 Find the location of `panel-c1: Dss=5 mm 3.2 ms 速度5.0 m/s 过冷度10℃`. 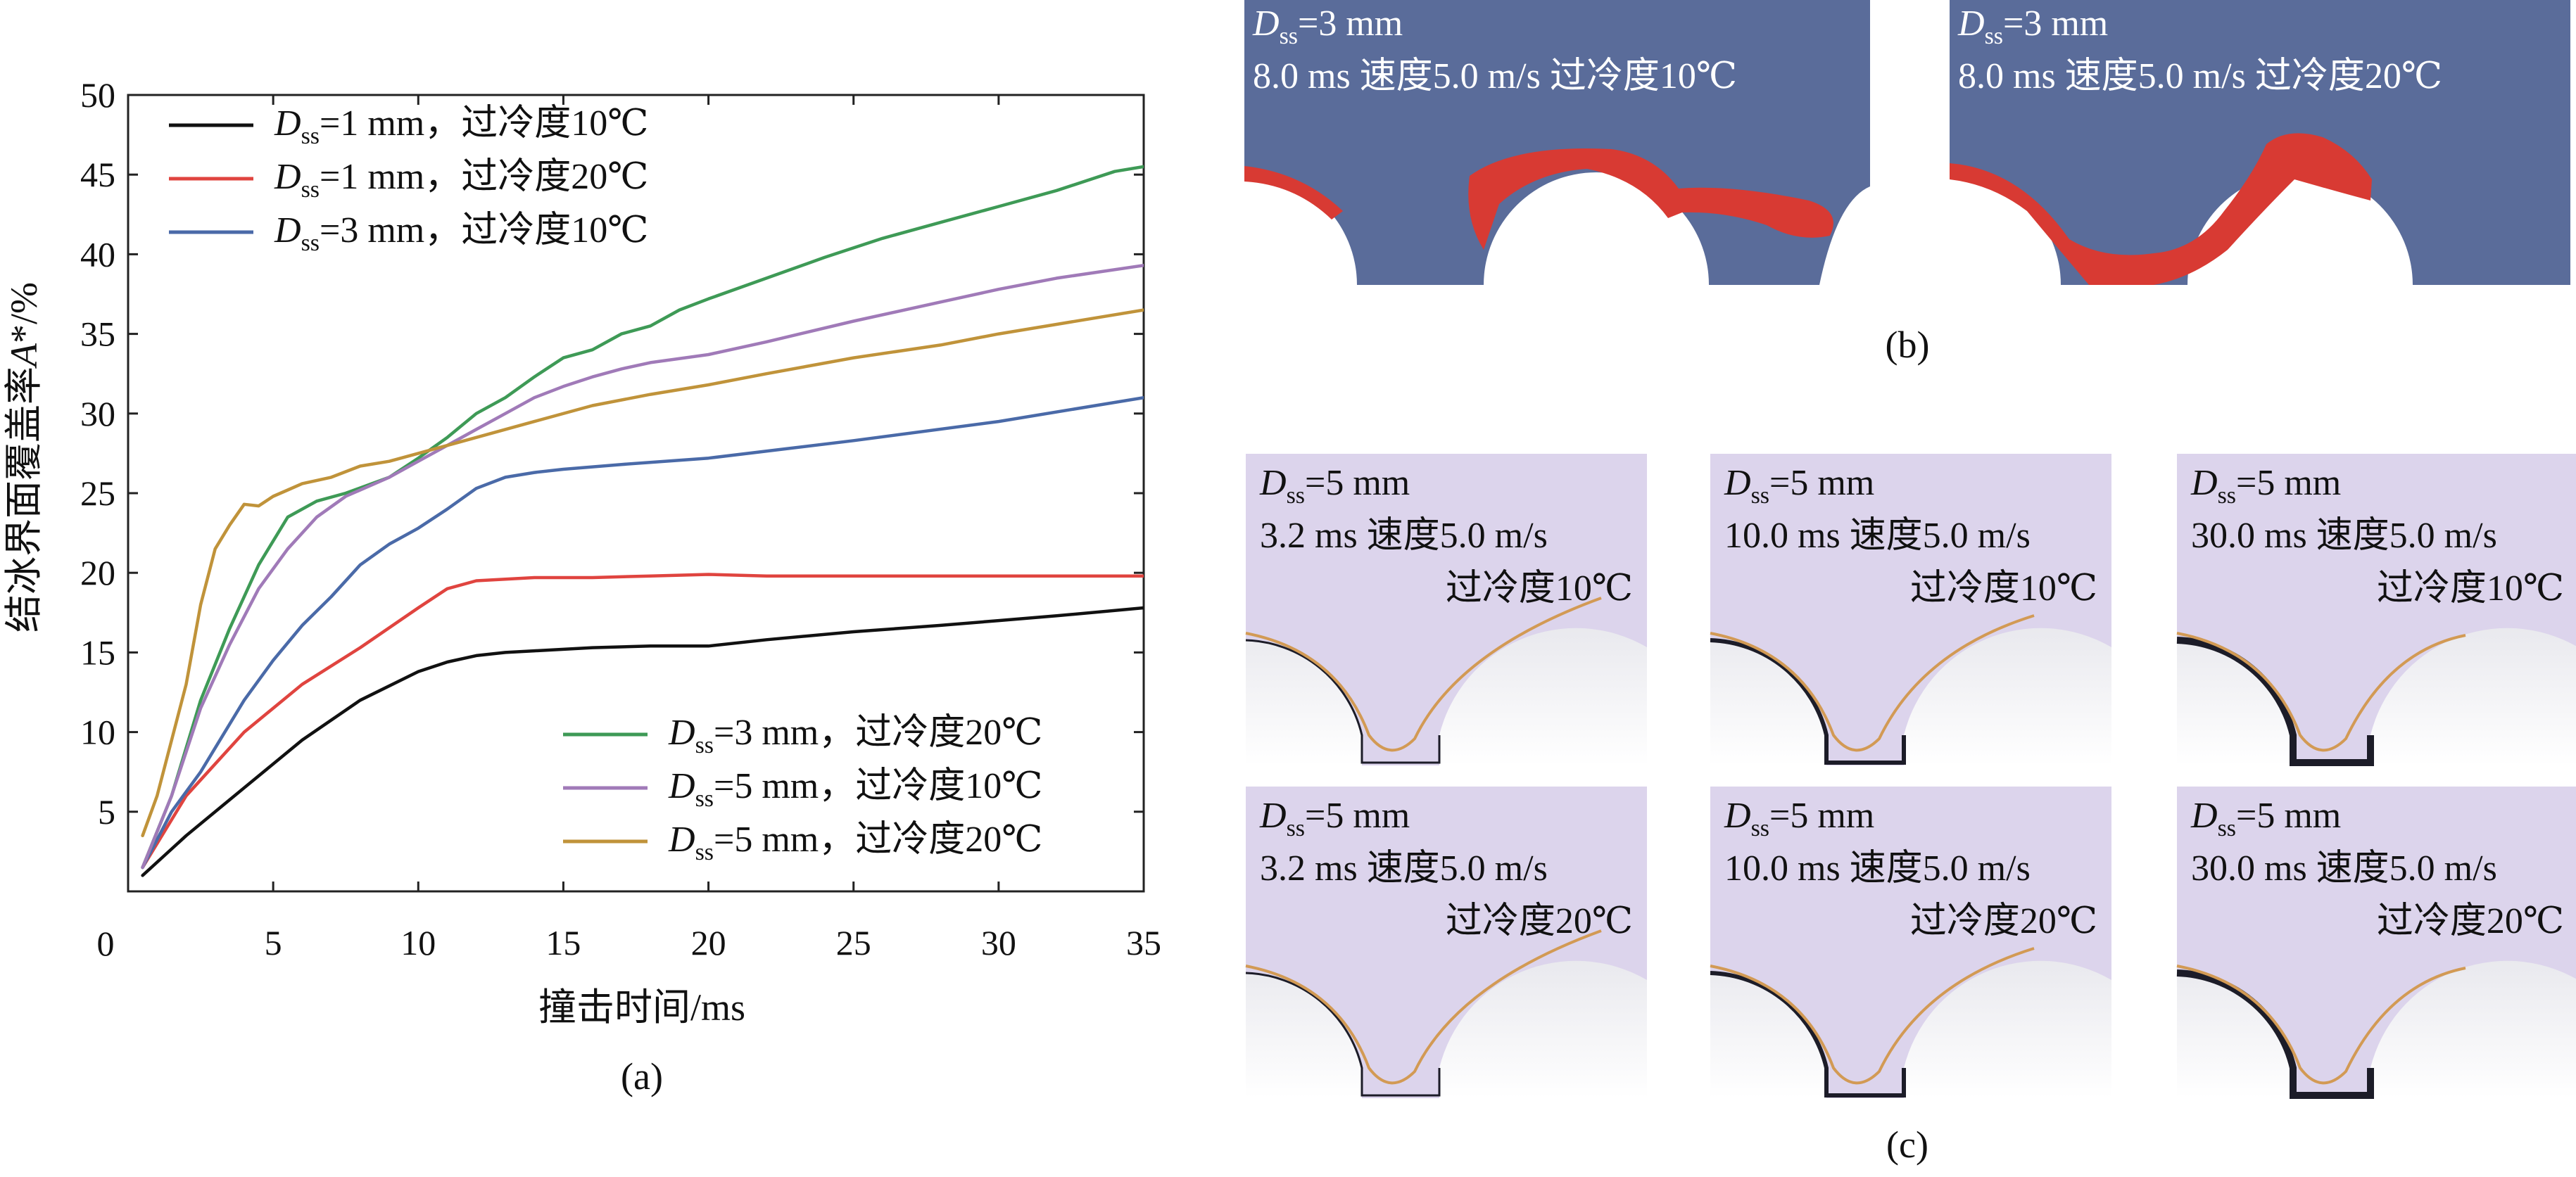

panel-c1: Dss=5 mm 3.2 ms 速度5.0 m/s 过冷度10℃ is located at coordinates (1446, 609).